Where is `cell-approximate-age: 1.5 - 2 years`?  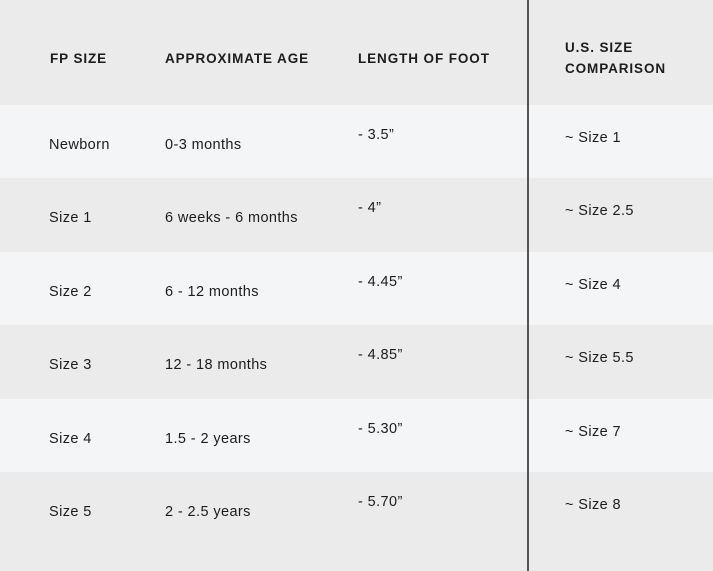 cell-approximate-age: 1.5 - 2 years is located at coordinates (208, 439).